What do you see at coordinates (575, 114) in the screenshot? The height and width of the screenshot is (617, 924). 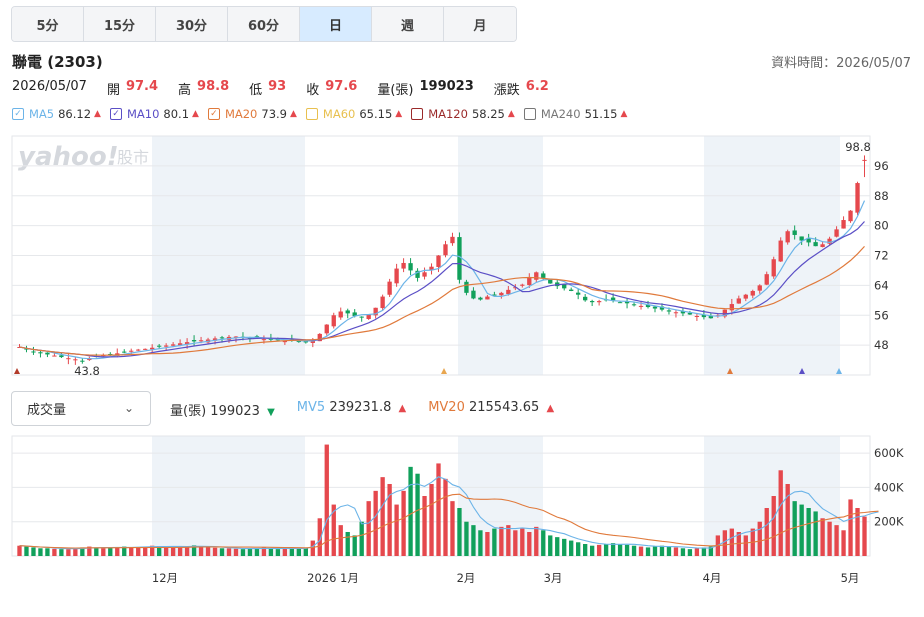 I see `ma240-toggle: MA240 51.15 ▲` at bounding box center [575, 114].